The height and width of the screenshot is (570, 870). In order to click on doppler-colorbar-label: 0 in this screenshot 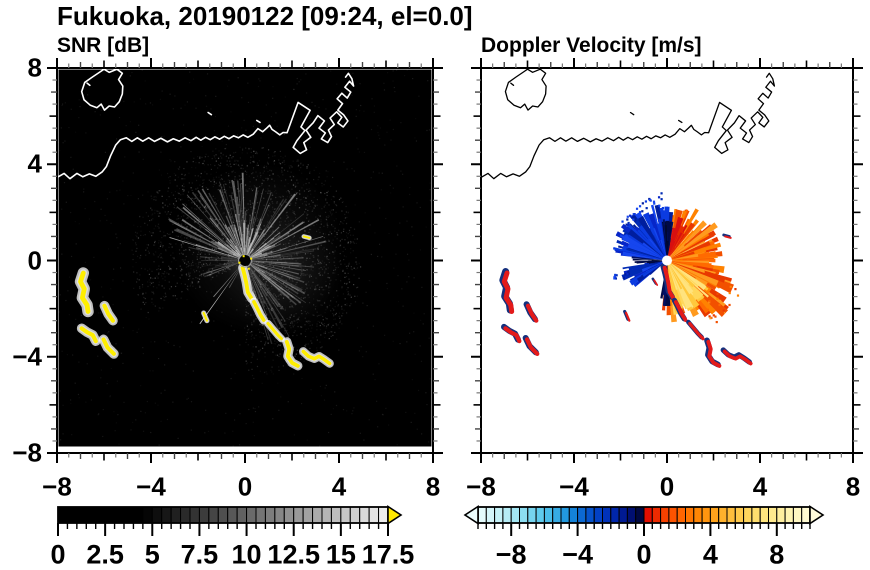, I will do `click(644, 554)`.